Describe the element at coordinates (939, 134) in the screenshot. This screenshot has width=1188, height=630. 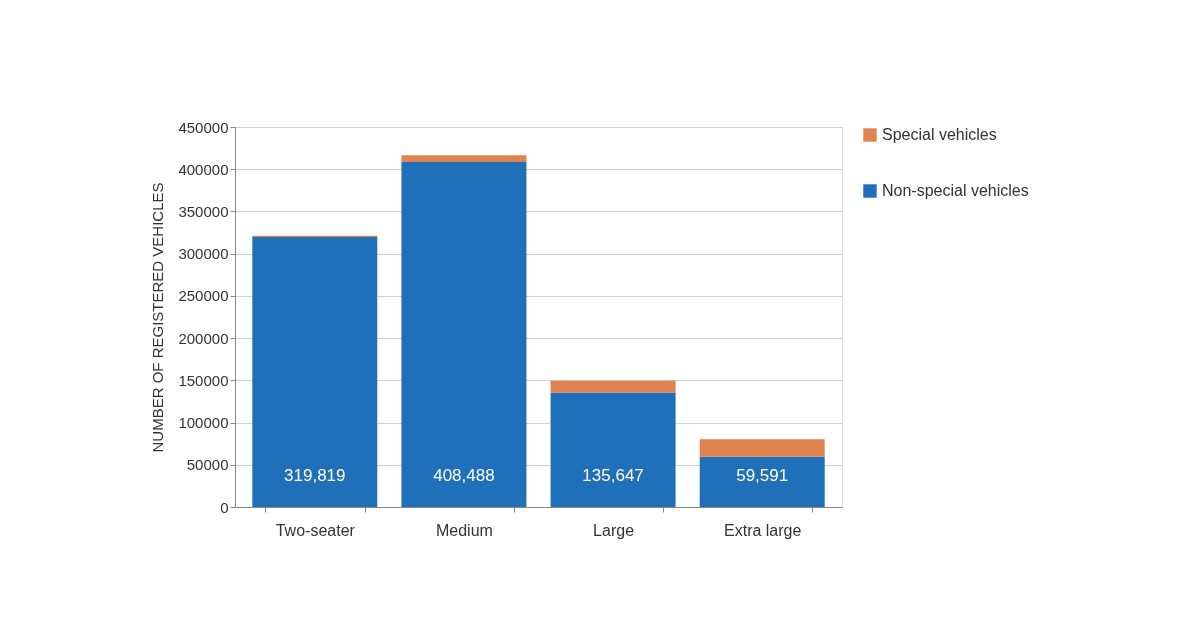
I see `legend-label: Special vehicles` at that location.